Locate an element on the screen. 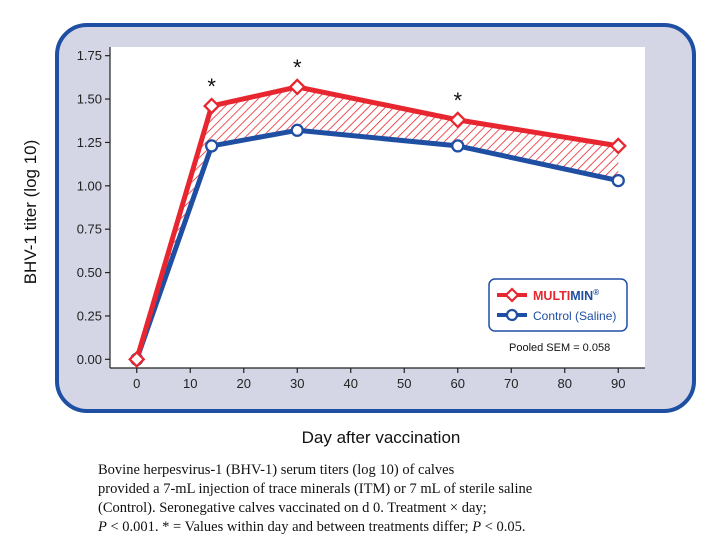 The height and width of the screenshot is (555, 712). legend-marker-control is located at coordinates (512, 315).